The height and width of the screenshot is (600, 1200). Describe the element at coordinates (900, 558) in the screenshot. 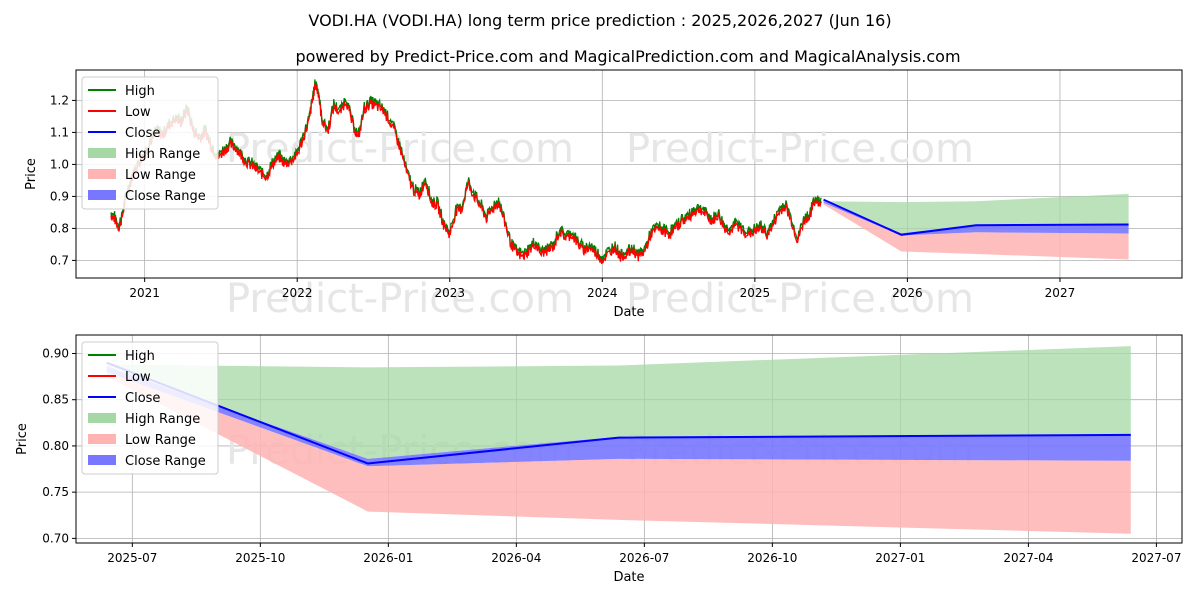

I see `x-tick-label: 2027-01` at that location.